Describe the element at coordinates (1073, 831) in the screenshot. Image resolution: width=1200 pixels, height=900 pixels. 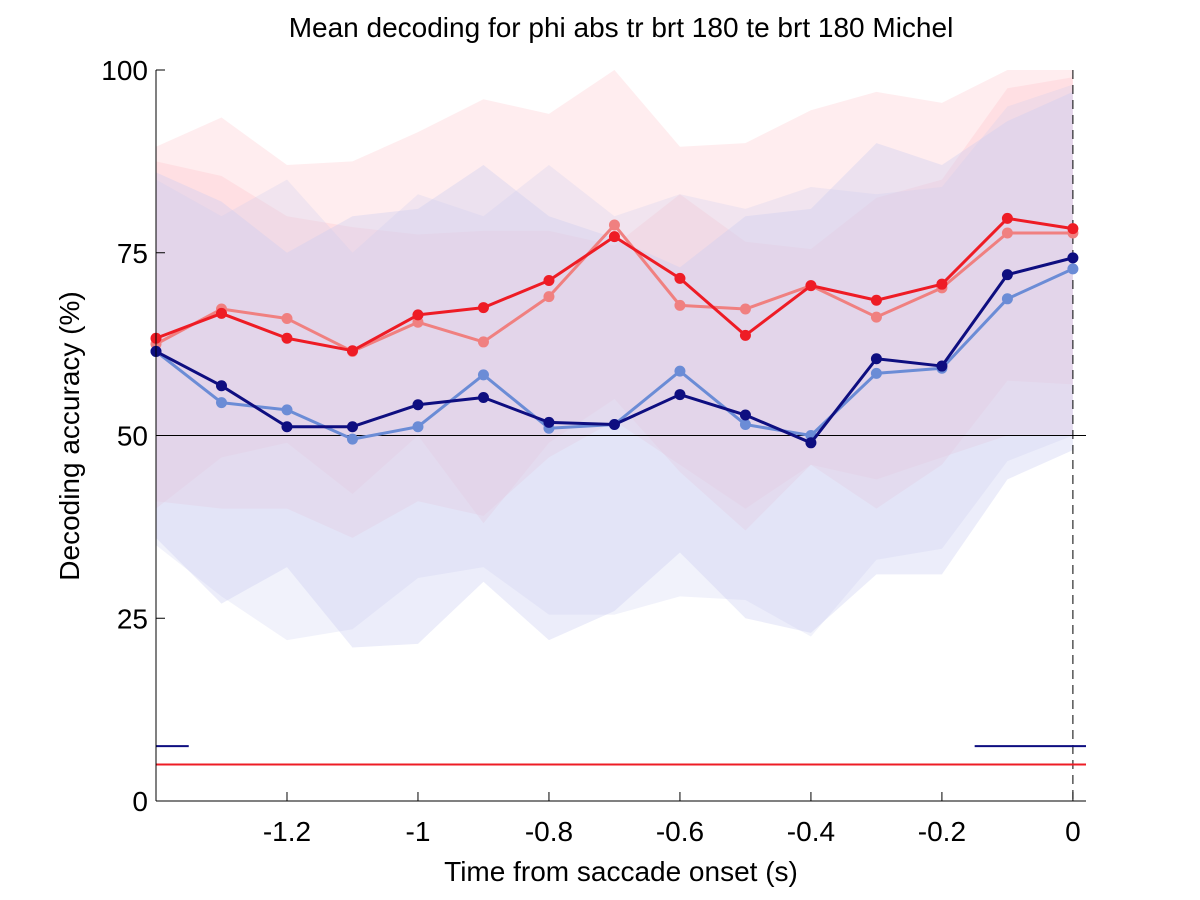
I see `x-tick-label-7: 0` at that location.